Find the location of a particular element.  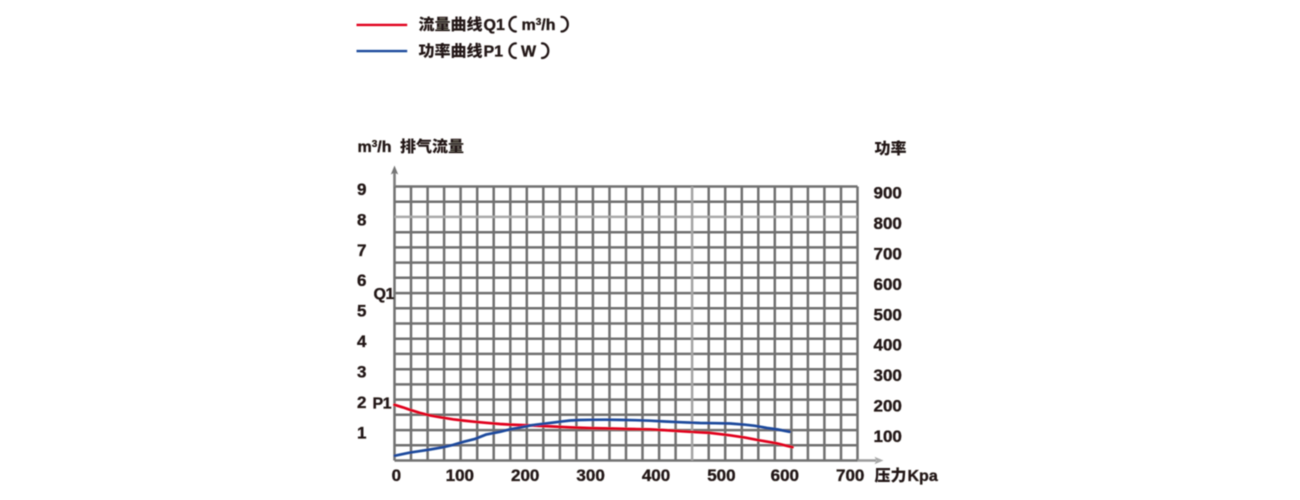

svg-text: 0 is located at coordinates (396, 475).